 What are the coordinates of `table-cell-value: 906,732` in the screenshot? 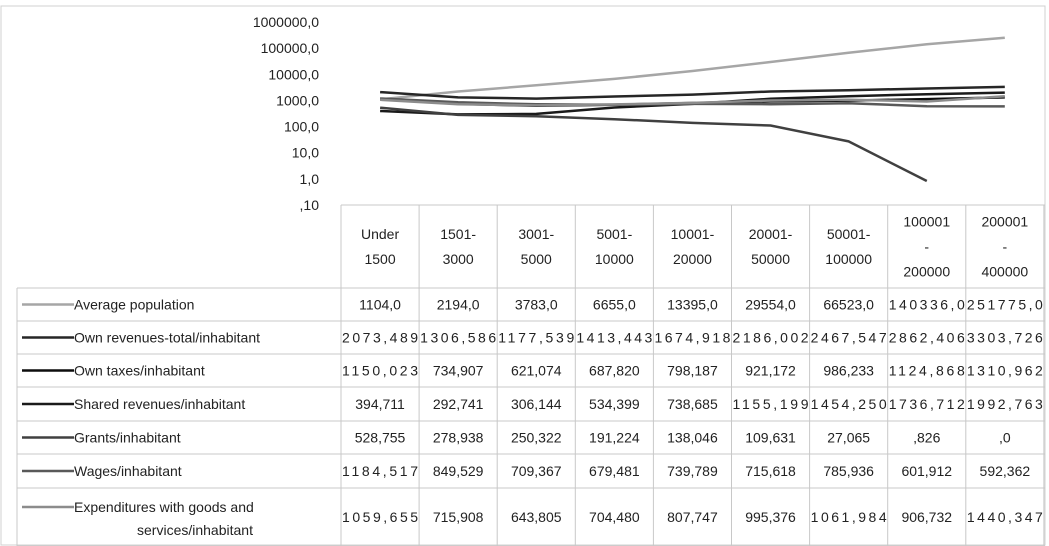 It's located at (926, 517).